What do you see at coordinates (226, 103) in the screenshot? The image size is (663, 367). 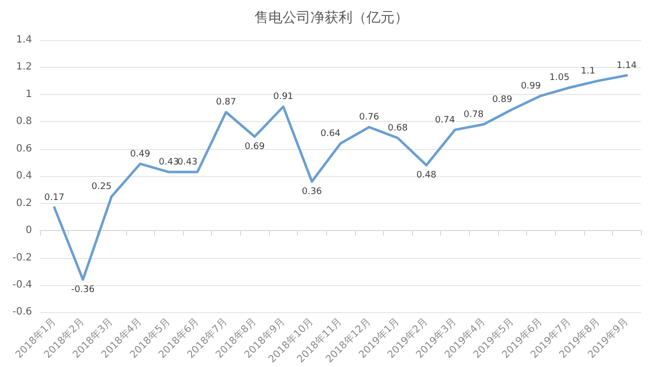 I see `data-label: 0.87` at bounding box center [226, 103].